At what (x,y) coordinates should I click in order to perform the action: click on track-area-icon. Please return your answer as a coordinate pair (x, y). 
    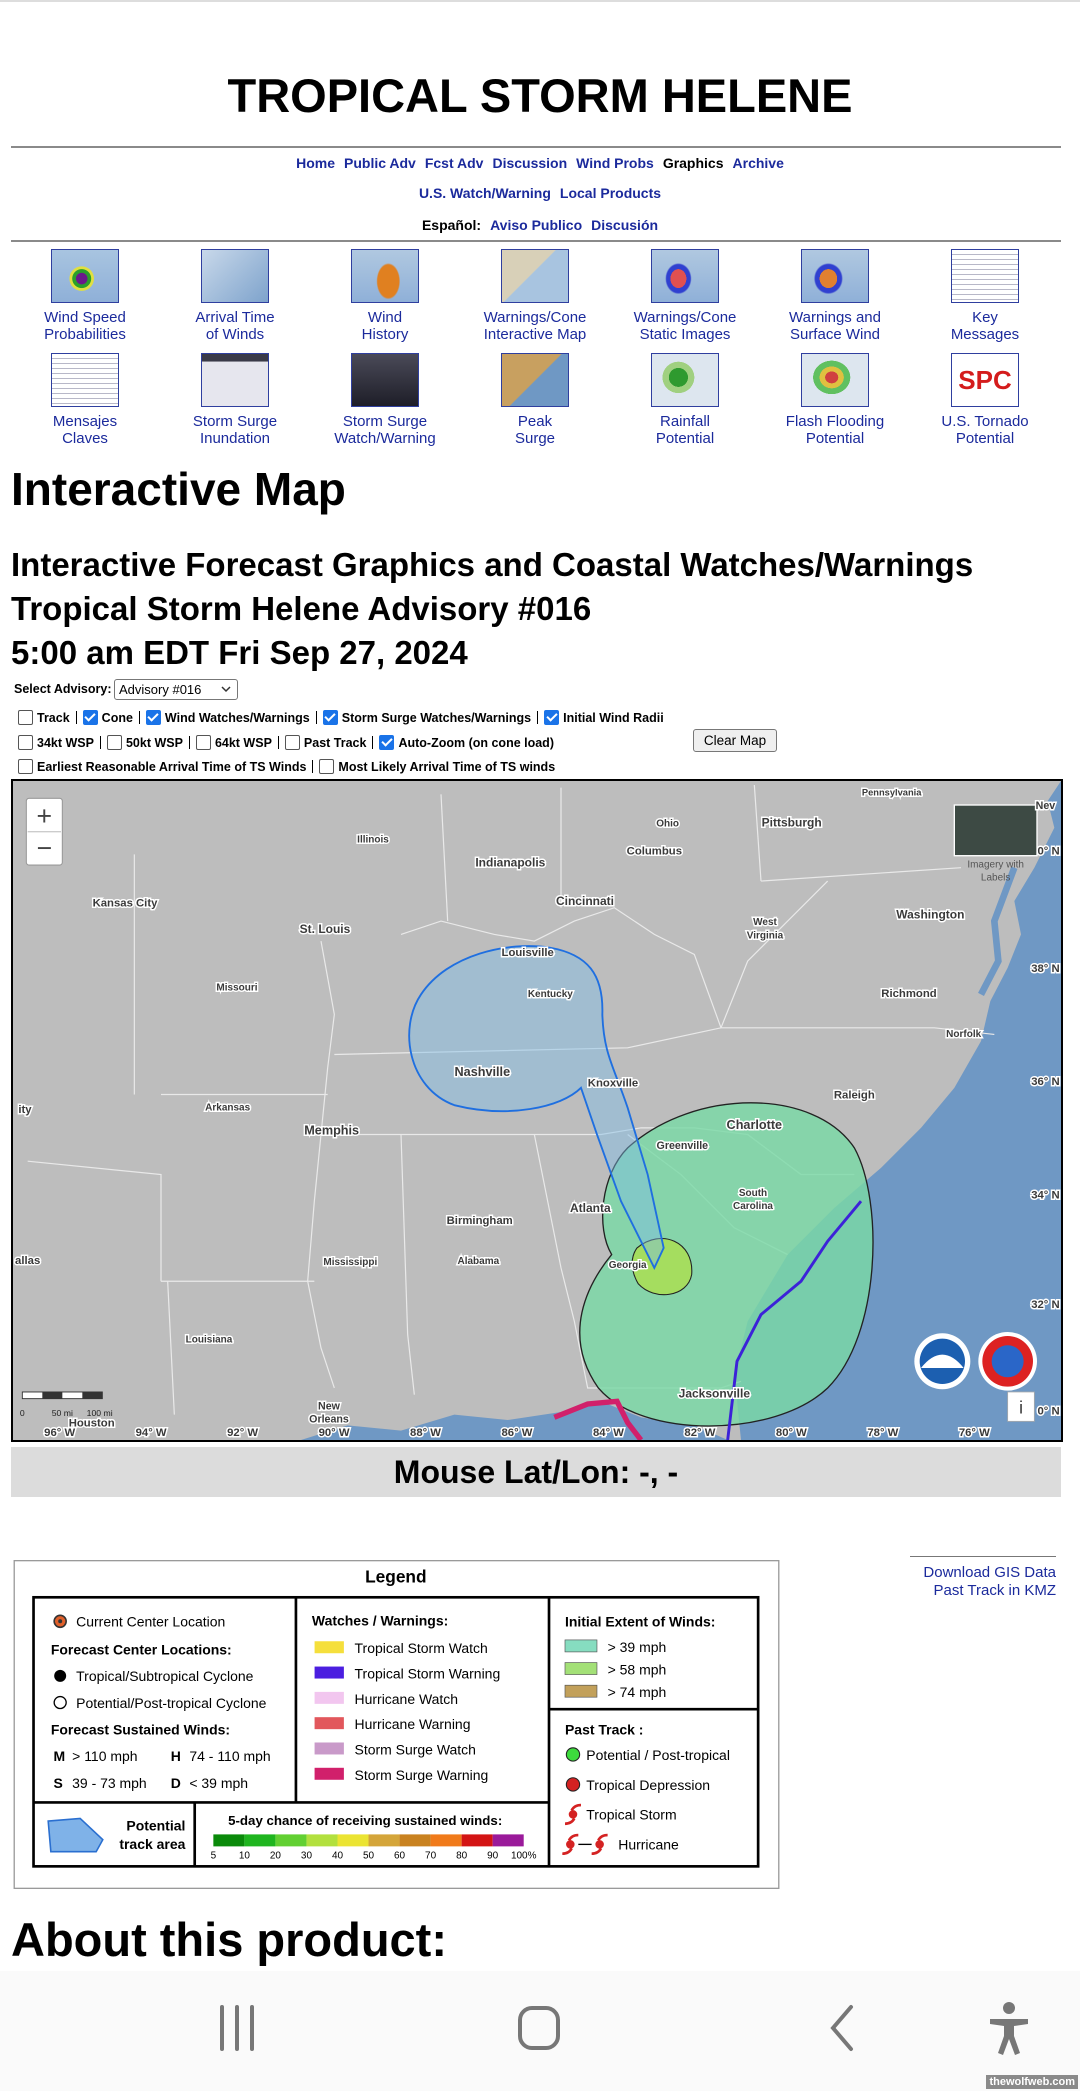
    Looking at the image, I should click on (75, 1835).